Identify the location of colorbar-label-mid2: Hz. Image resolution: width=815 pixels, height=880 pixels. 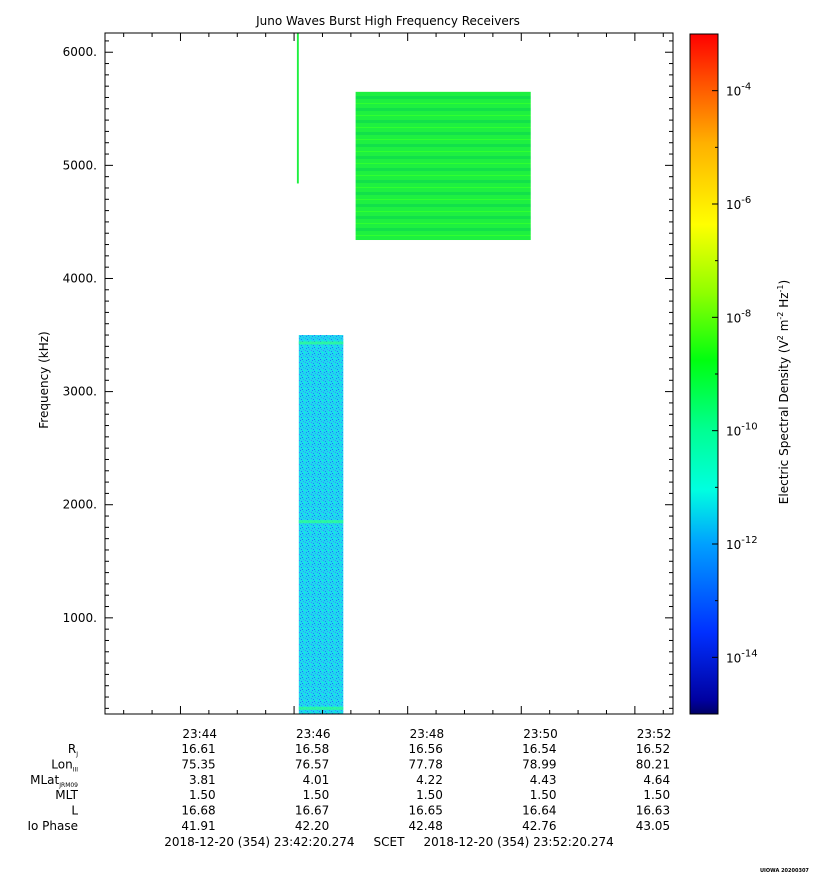
(784, 301).